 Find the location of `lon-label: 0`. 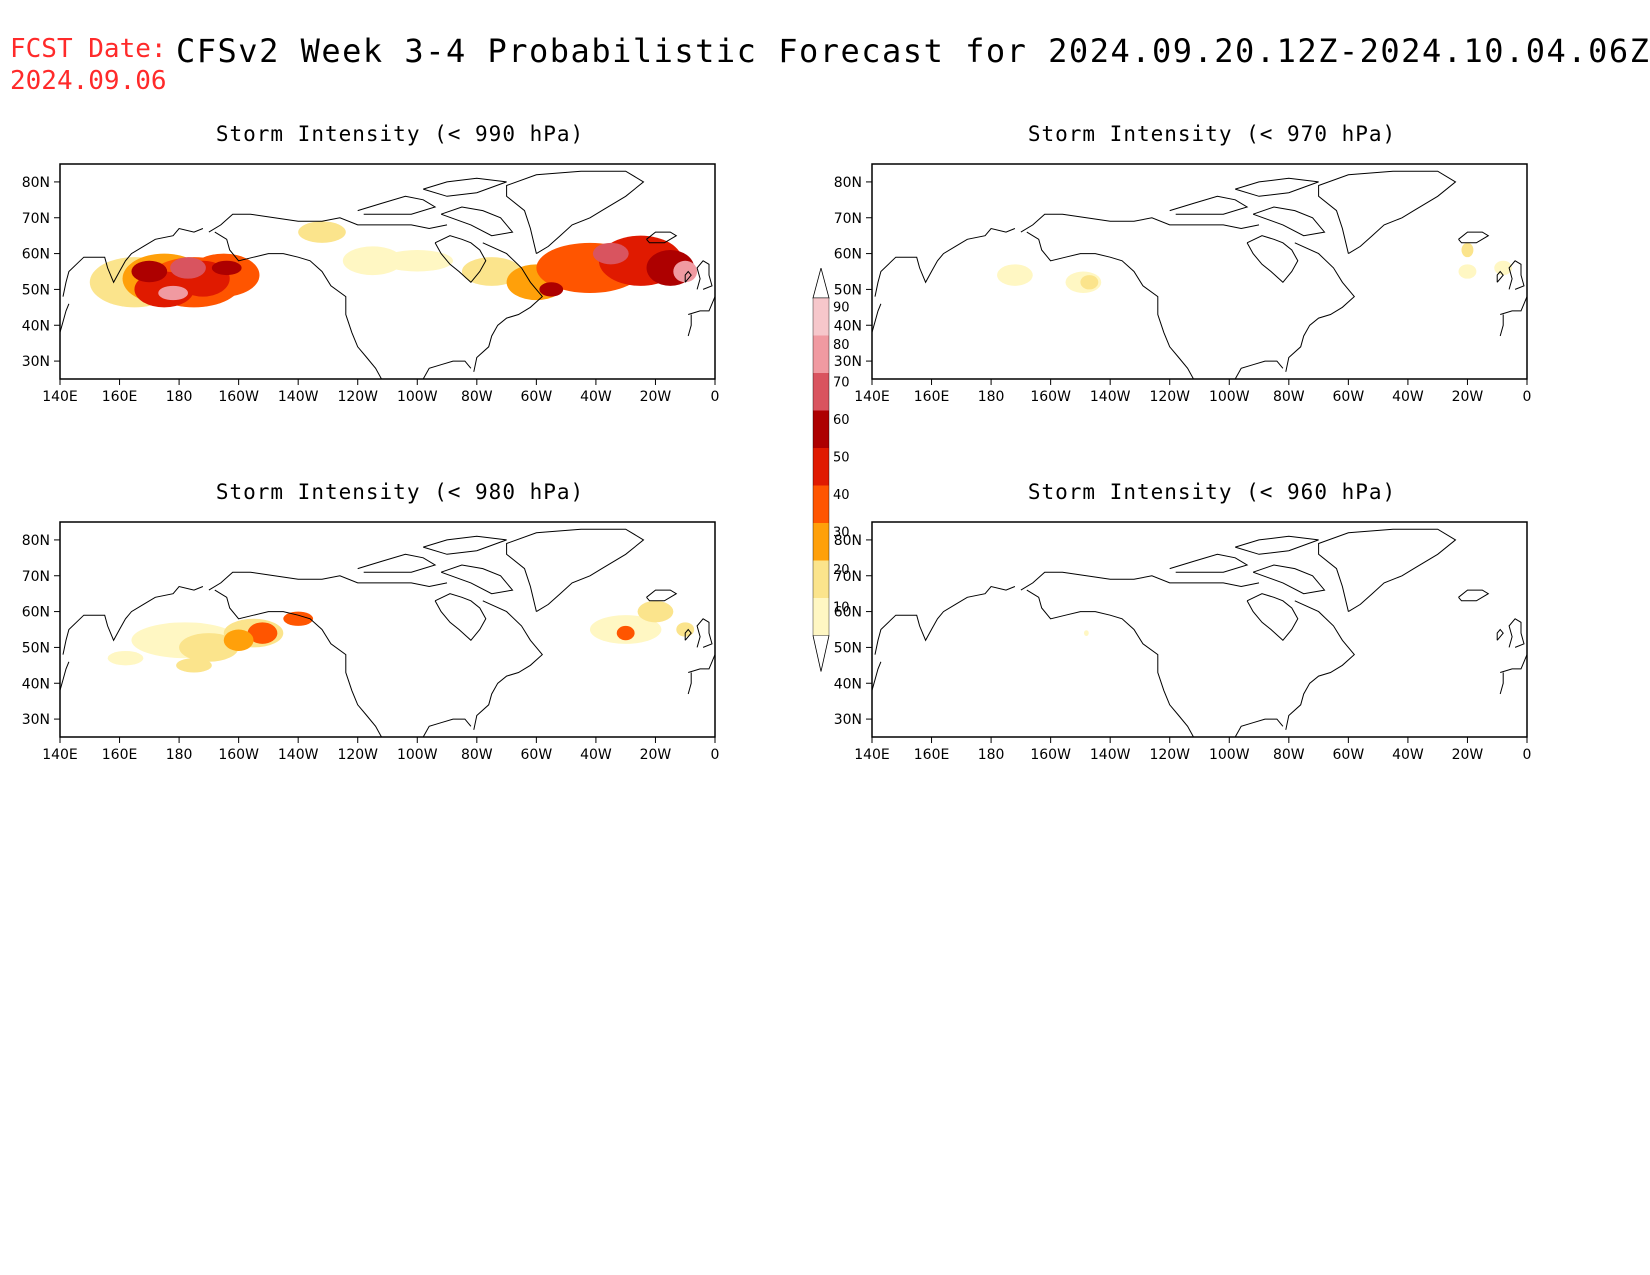

lon-label: 0 is located at coordinates (715, 397).